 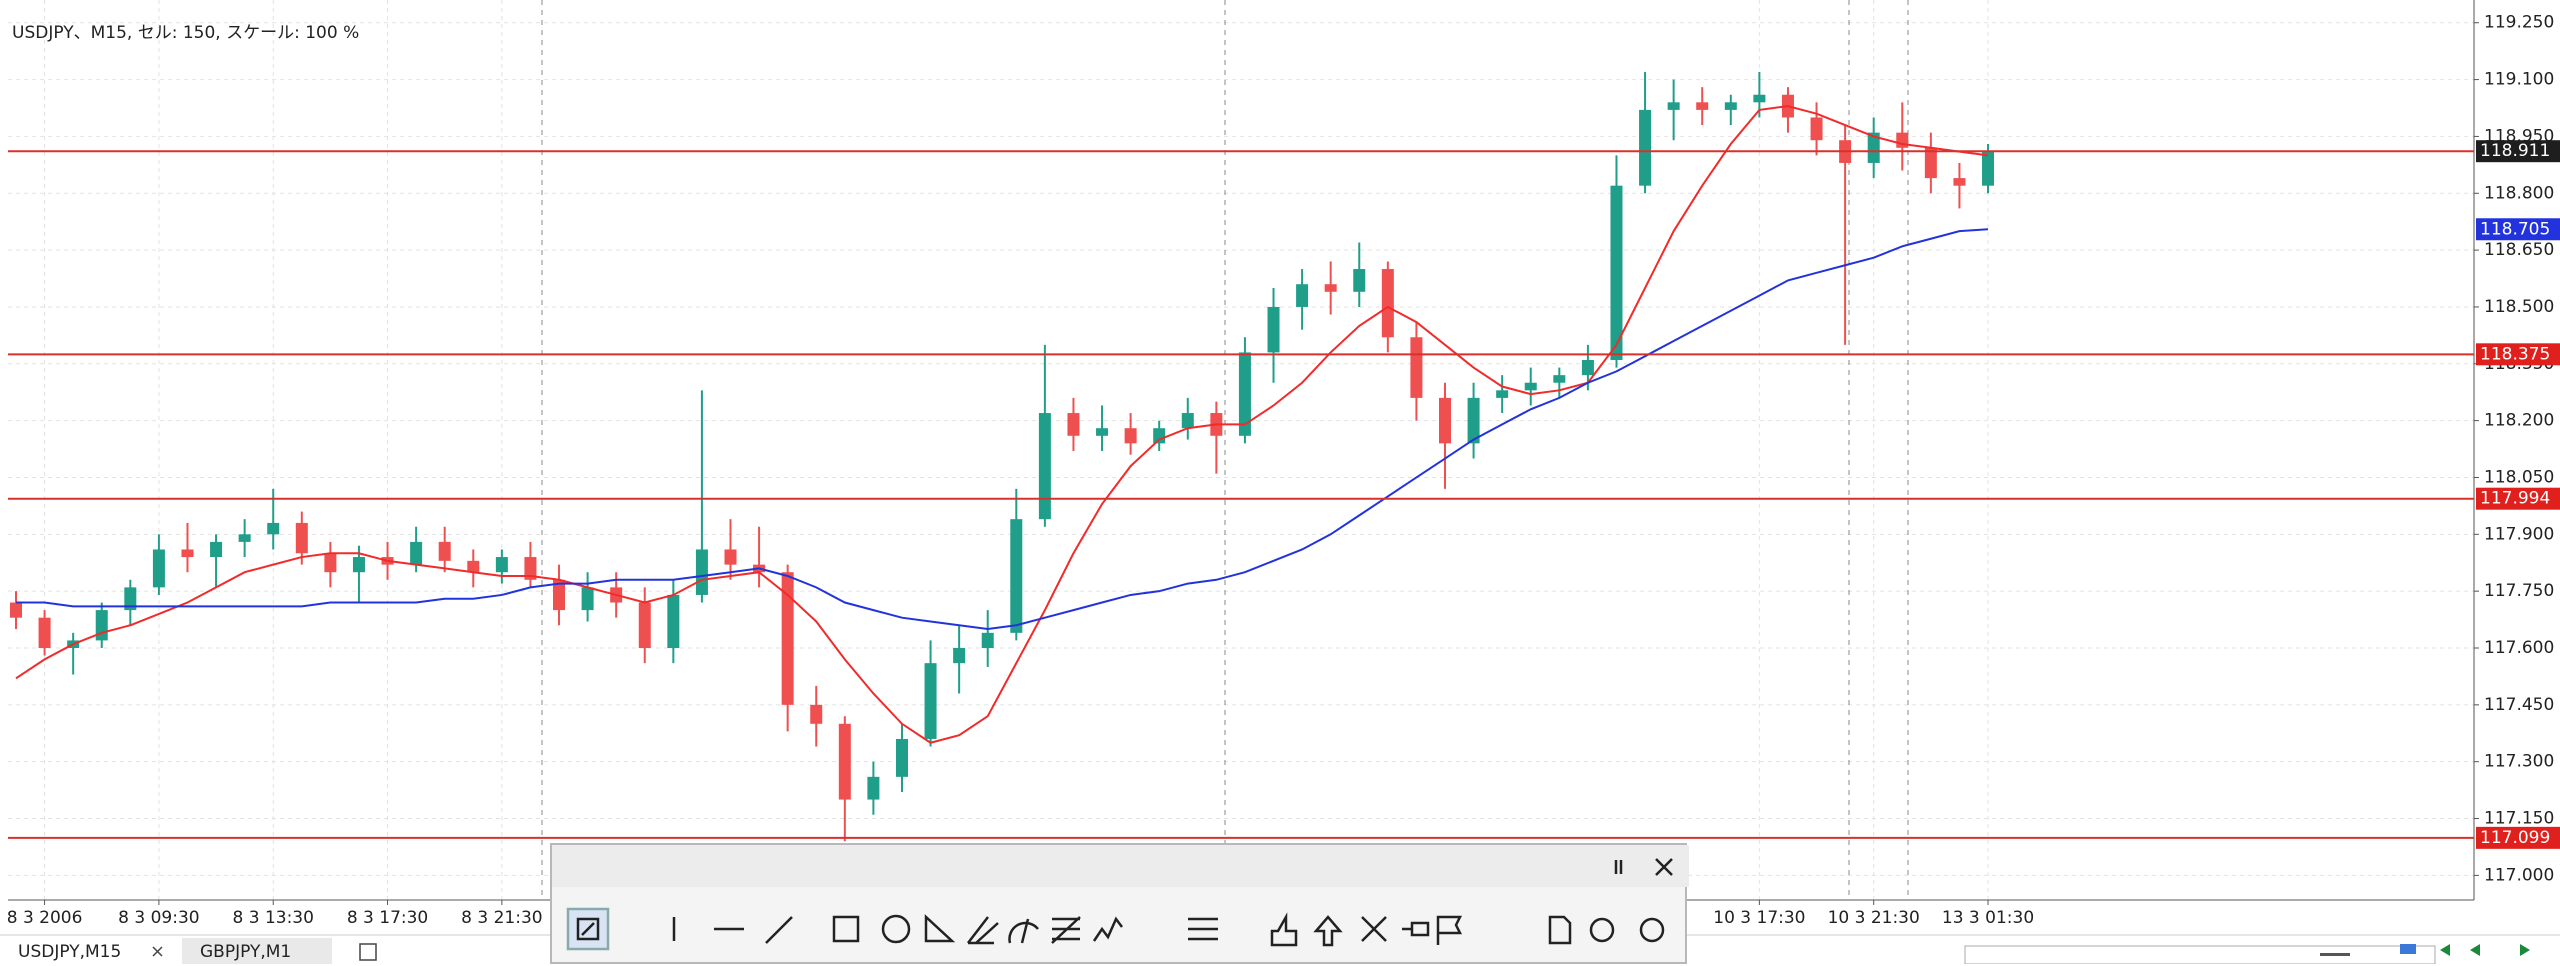 What do you see at coordinates (2519, 193) in the screenshot?
I see `y-tick-label: 118.800` at bounding box center [2519, 193].